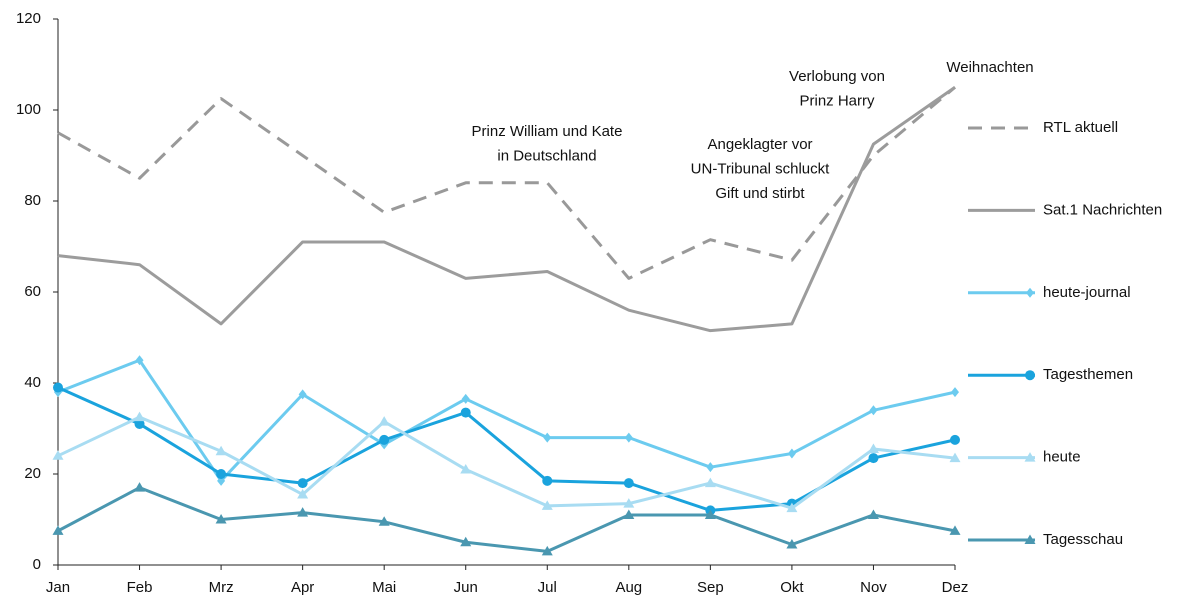 The image size is (1188, 600). Describe the element at coordinates (384, 587) in the screenshot. I see `x-tick-label: Mai` at that location.